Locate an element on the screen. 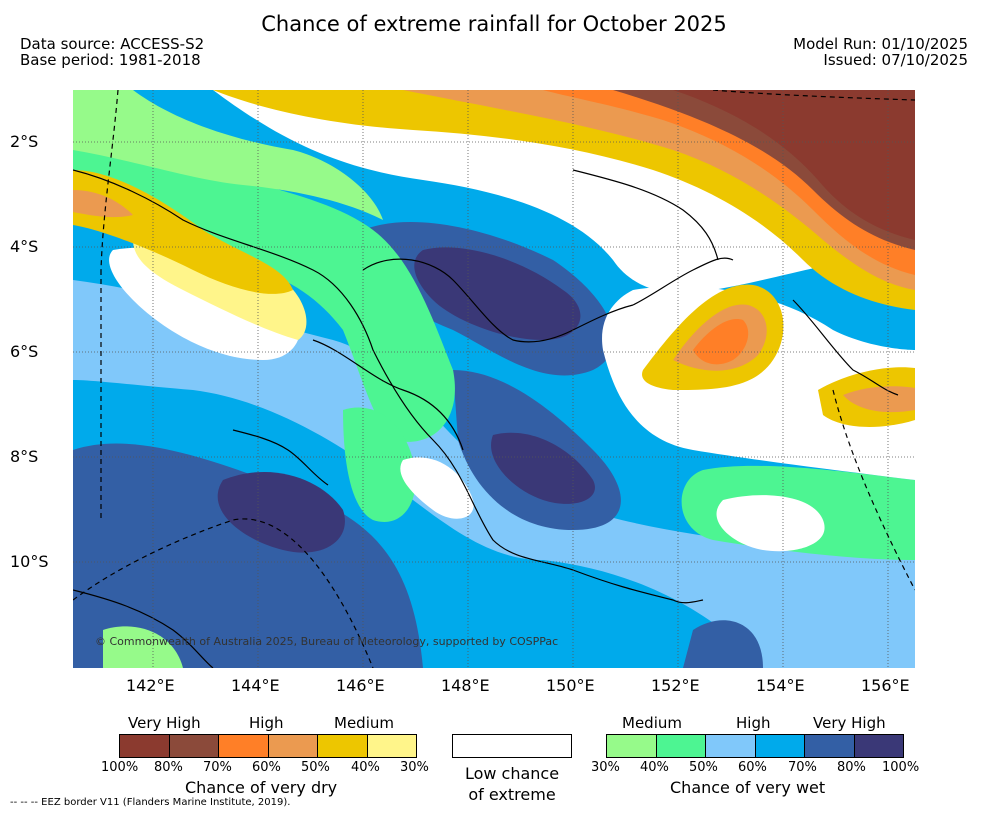  dry-colorbar is located at coordinates (268, 746).